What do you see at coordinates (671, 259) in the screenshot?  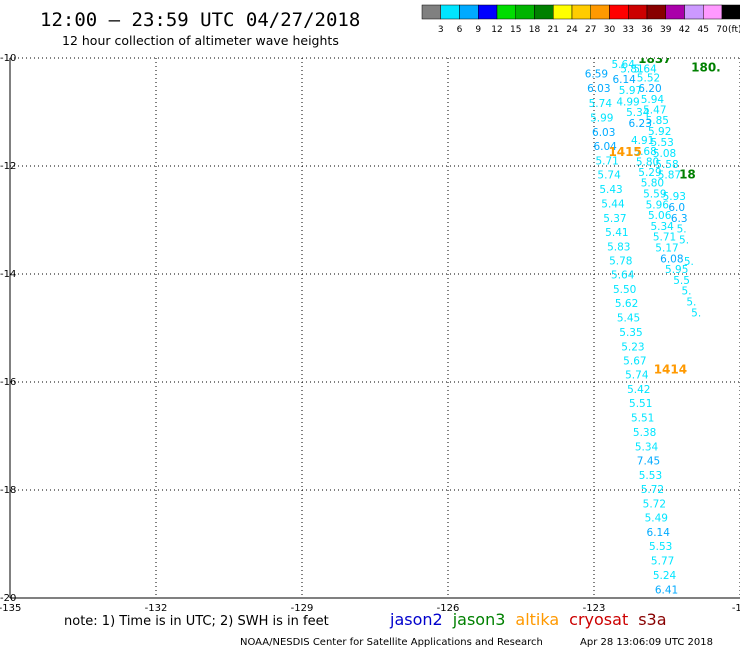 I see `wave-height-label: 6.08` at bounding box center [671, 259].